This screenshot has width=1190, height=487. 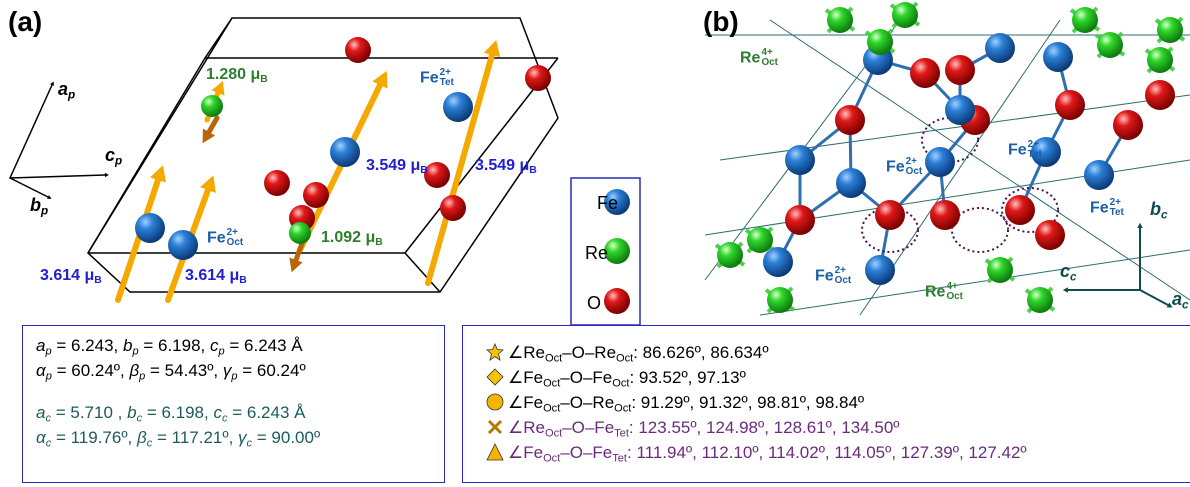 I want to click on label: 3.549 μB, so click(x=397, y=167).